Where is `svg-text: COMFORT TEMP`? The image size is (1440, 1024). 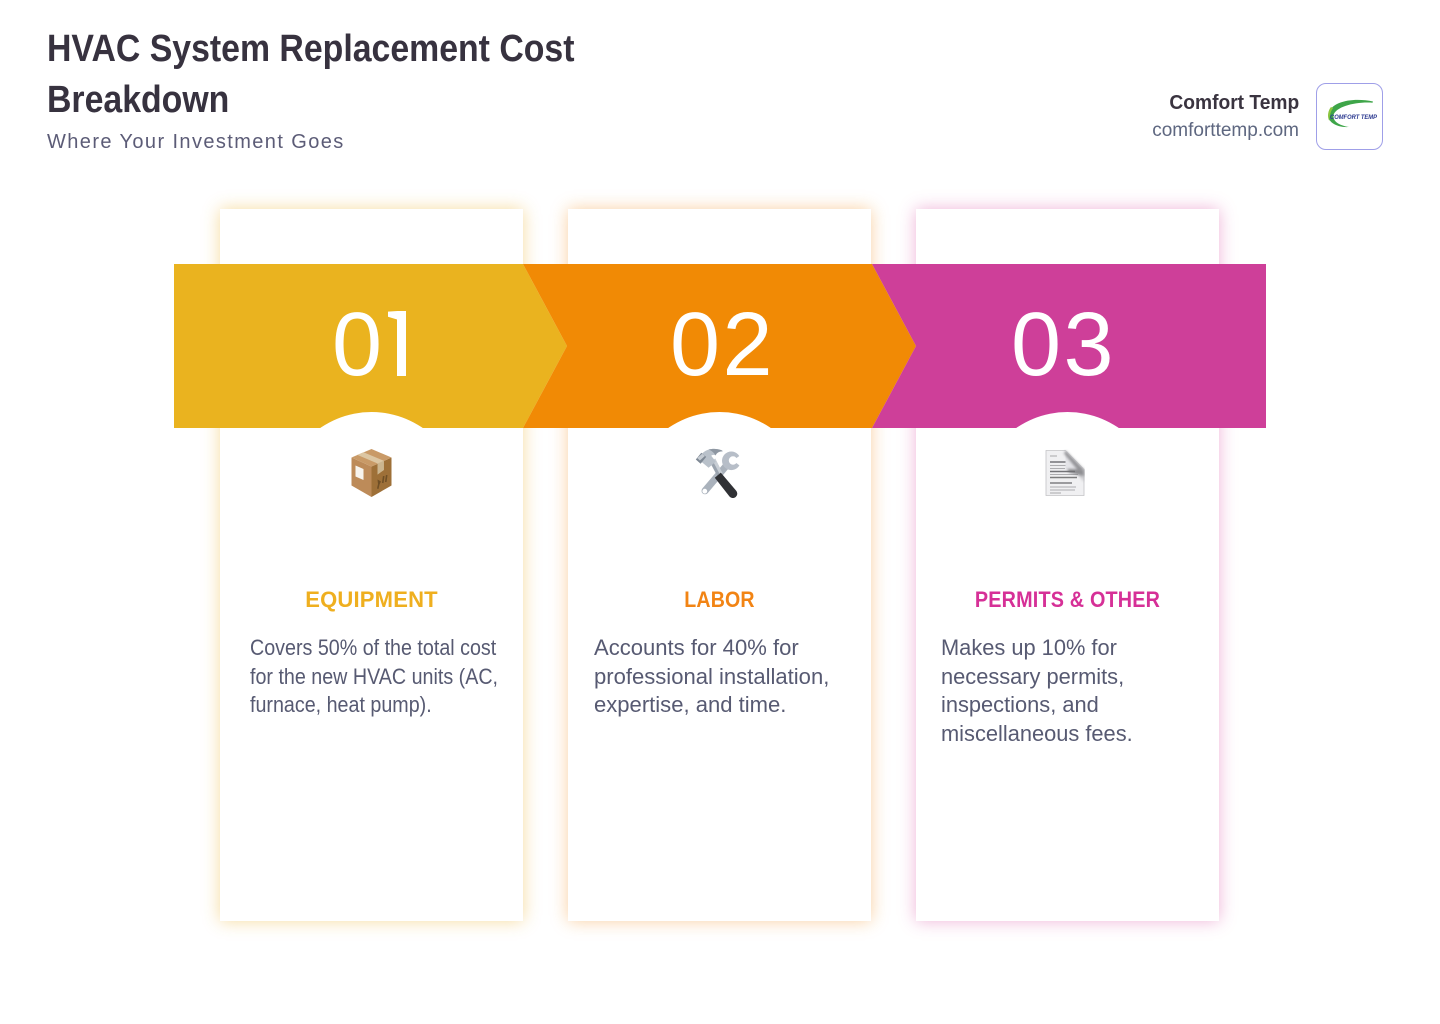
svg-text: COMFORT TEMP is located at coordinates (1353, 117).